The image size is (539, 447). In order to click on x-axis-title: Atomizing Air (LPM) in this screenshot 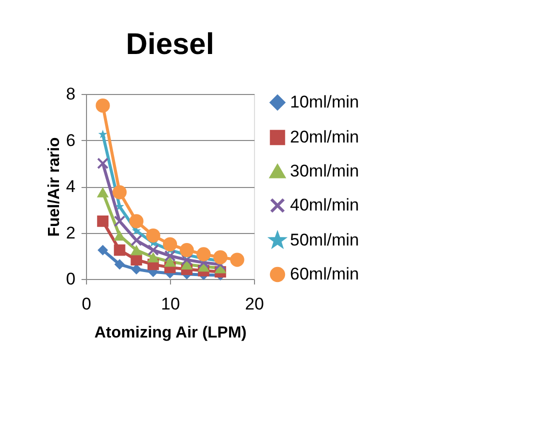, I will do `click(170, 333)`.